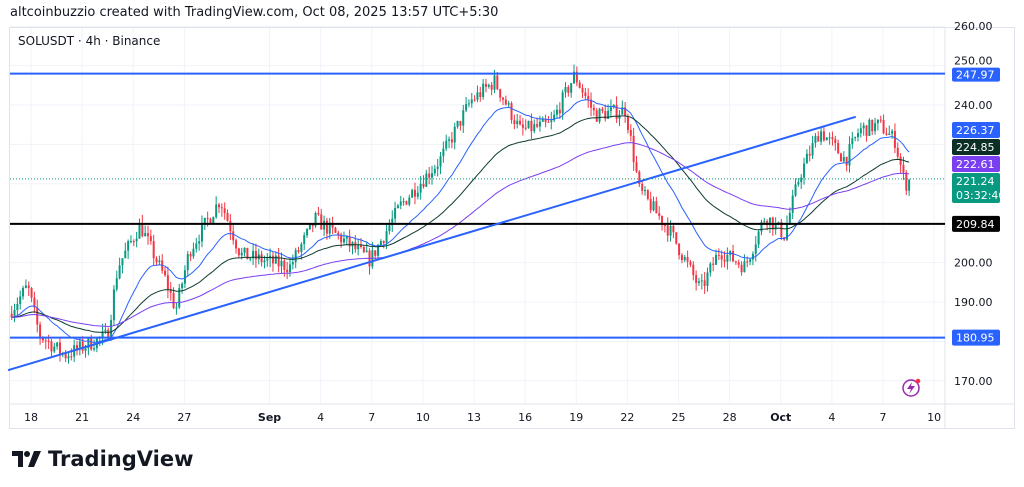  Describe the element at coordinates (911, 388) in the screenshot. I see `lightning-icon` at that location.